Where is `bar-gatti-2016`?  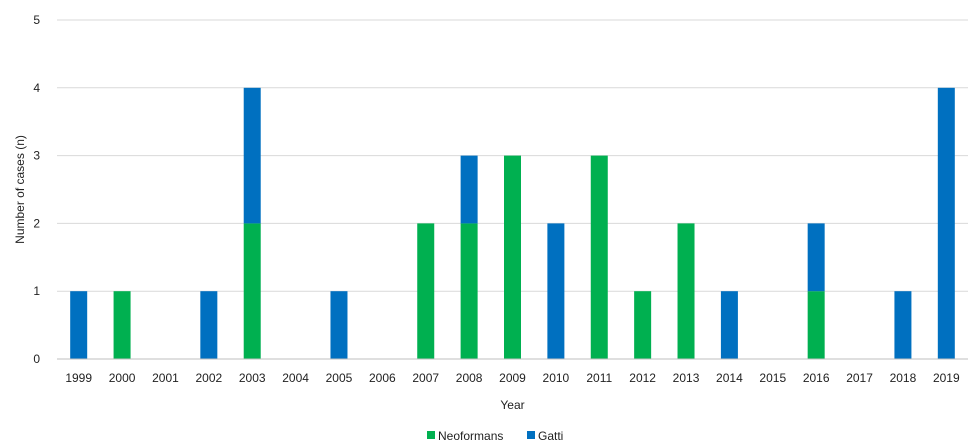
bar-gatti-2016 is located at coordinates (816, 257).